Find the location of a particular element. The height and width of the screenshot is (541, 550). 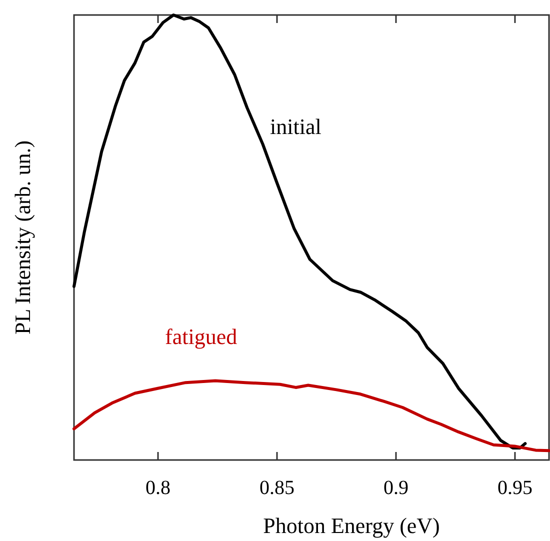

x-tick-label: 0.85 is located at coordinates (276, 488).